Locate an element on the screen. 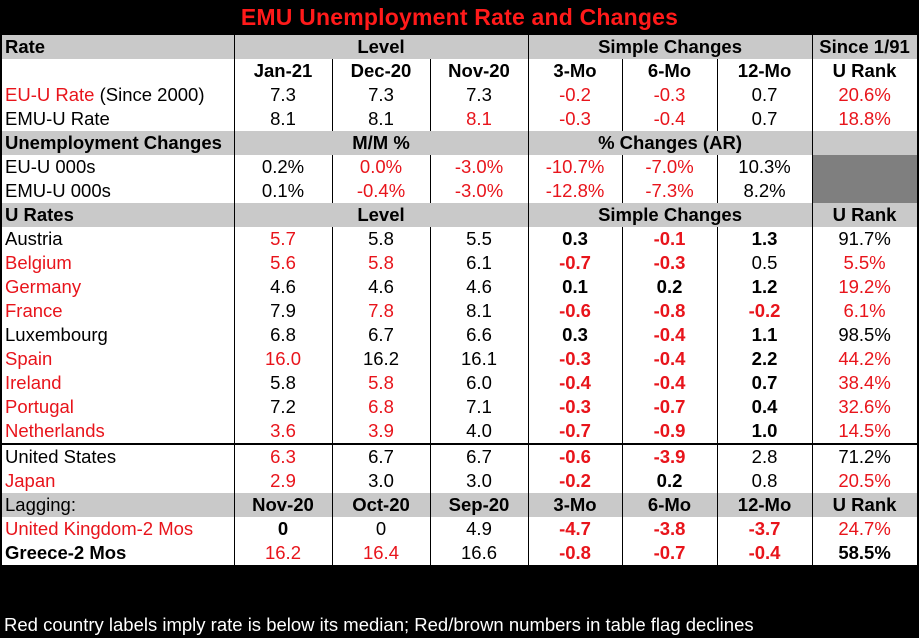  header-row-rate: Rate Level Simple Changes Since 1/91 is located at coordinates (460, 47).